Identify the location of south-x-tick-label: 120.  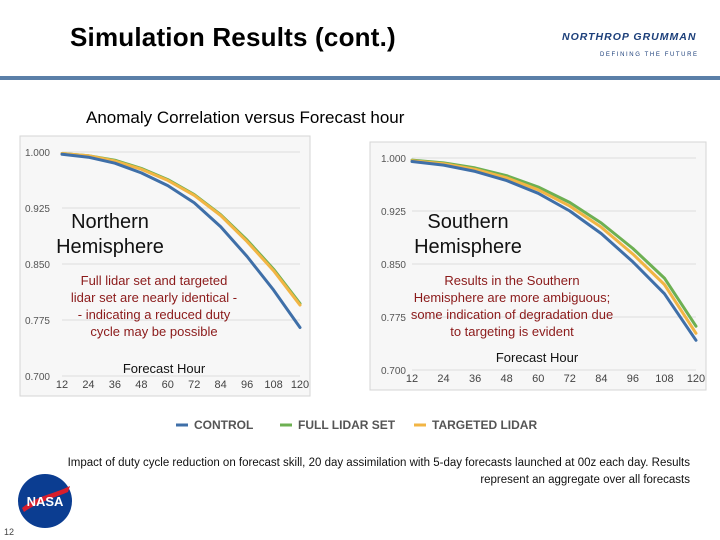
(696, 379).